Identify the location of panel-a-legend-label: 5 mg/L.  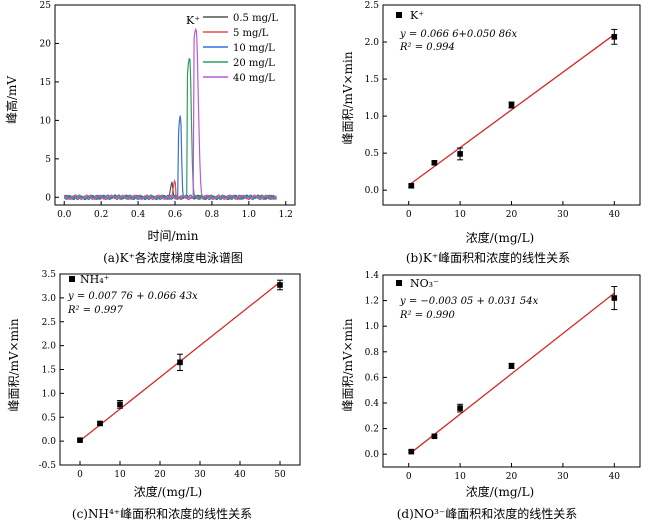
(251, 33).